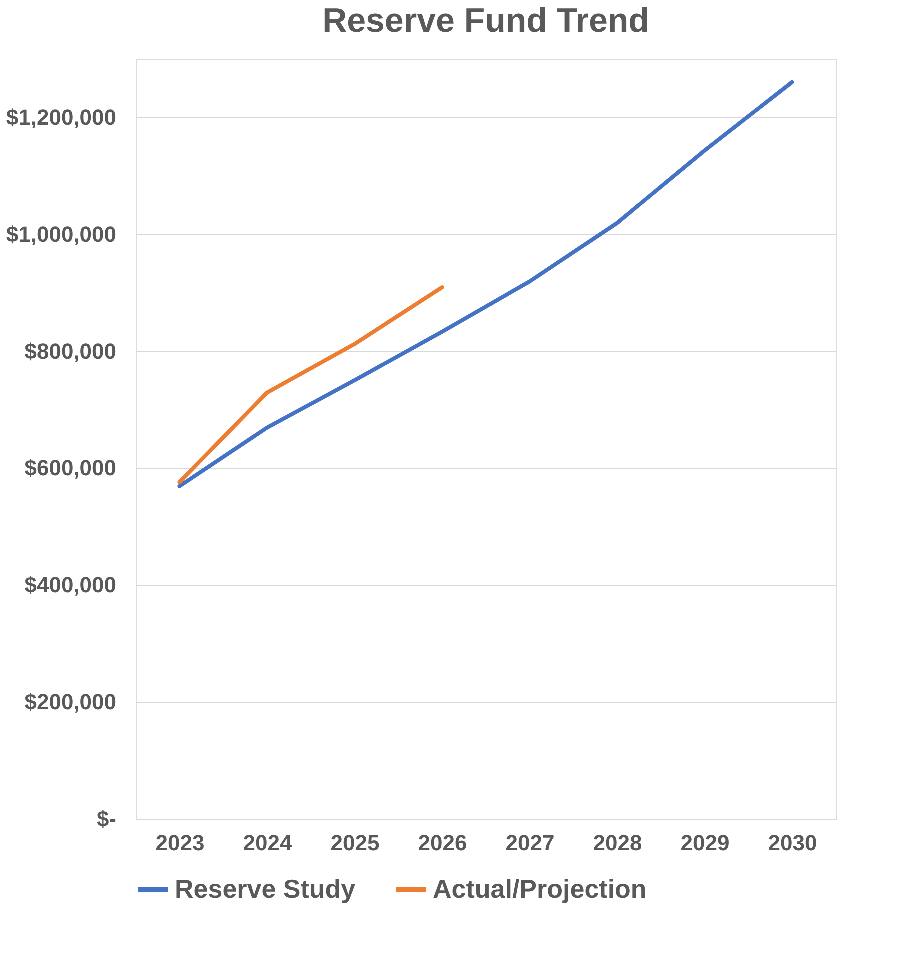 The width and height of the screenshot is (897, 967). I want to click on x-tick-label: 2024, so click(268, 843).